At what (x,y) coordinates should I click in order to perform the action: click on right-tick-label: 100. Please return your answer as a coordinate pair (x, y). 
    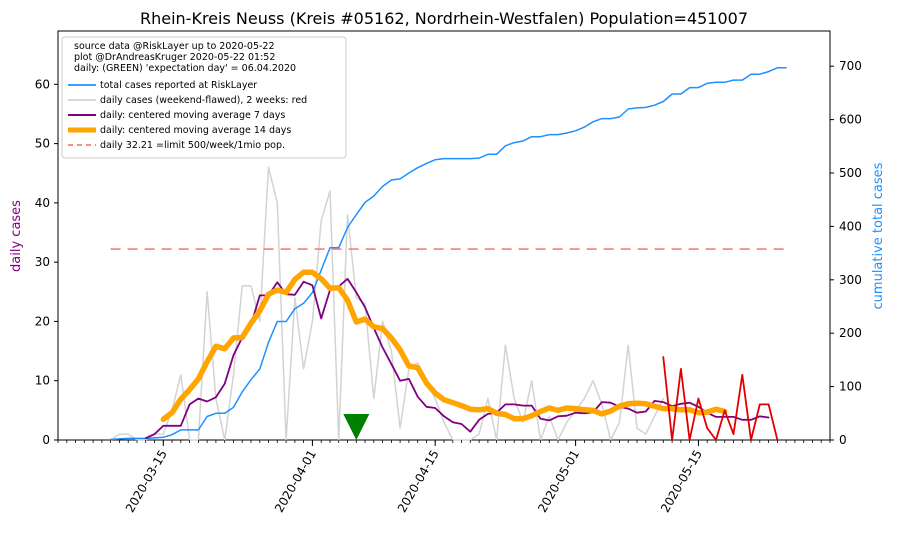
    Looking at the image, I should click on (850, 387).